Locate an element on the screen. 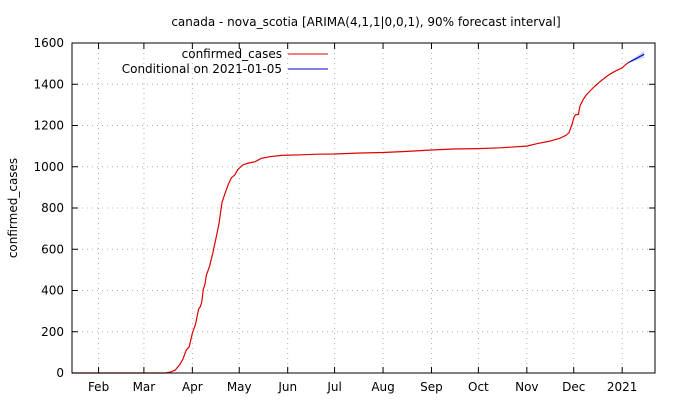  y-tick-label: 0 is located at coordinates (60, 373).